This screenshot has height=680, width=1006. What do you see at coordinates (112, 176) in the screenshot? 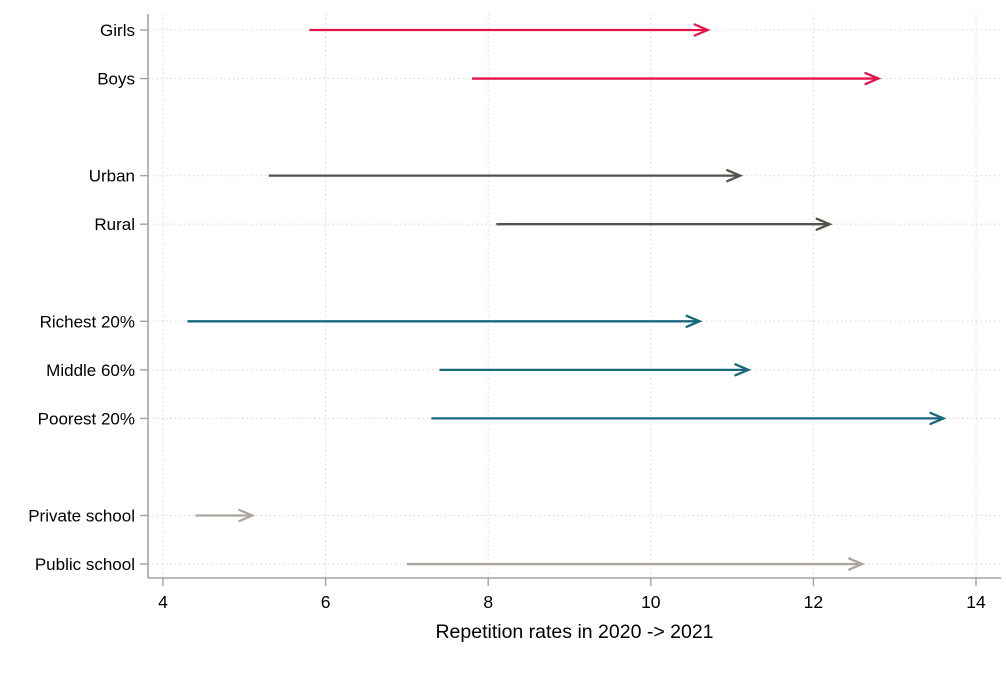
I see `category-label-urban: Urban` at bounding box center [112, 176].